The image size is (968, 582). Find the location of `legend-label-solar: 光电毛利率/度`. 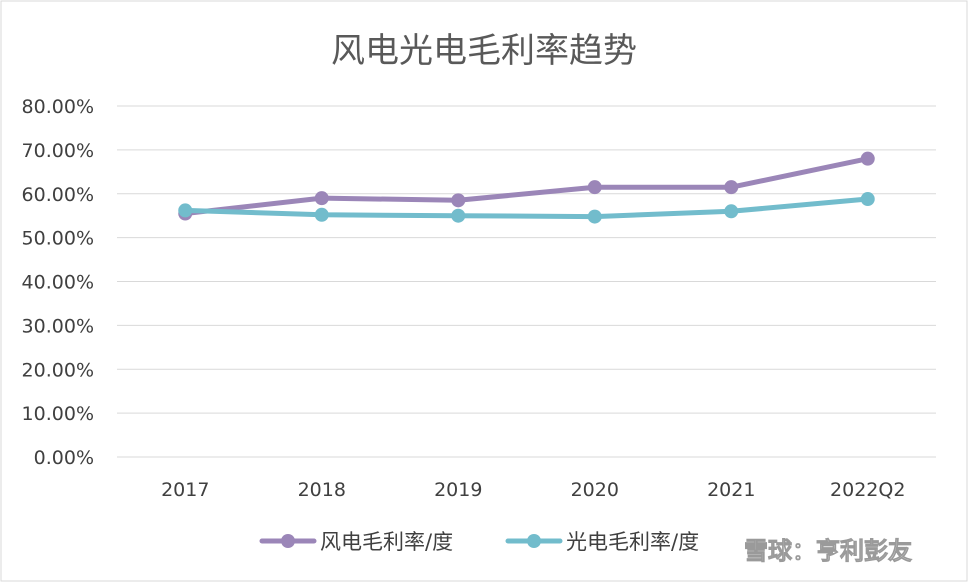

legend-label-solar: 光电毛利率/度 is located at coordinates (632, 542).